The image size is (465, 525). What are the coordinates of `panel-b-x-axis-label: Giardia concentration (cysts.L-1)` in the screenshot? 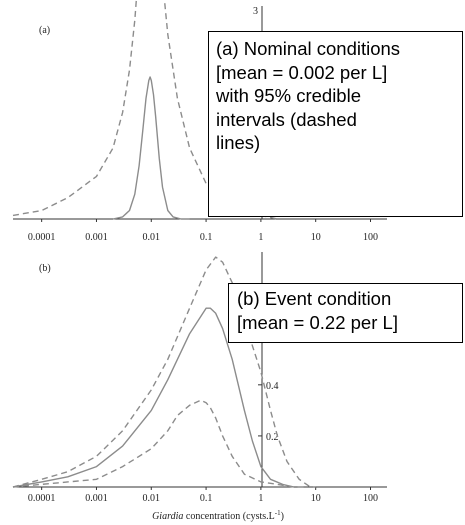 It's located at (218, 515).